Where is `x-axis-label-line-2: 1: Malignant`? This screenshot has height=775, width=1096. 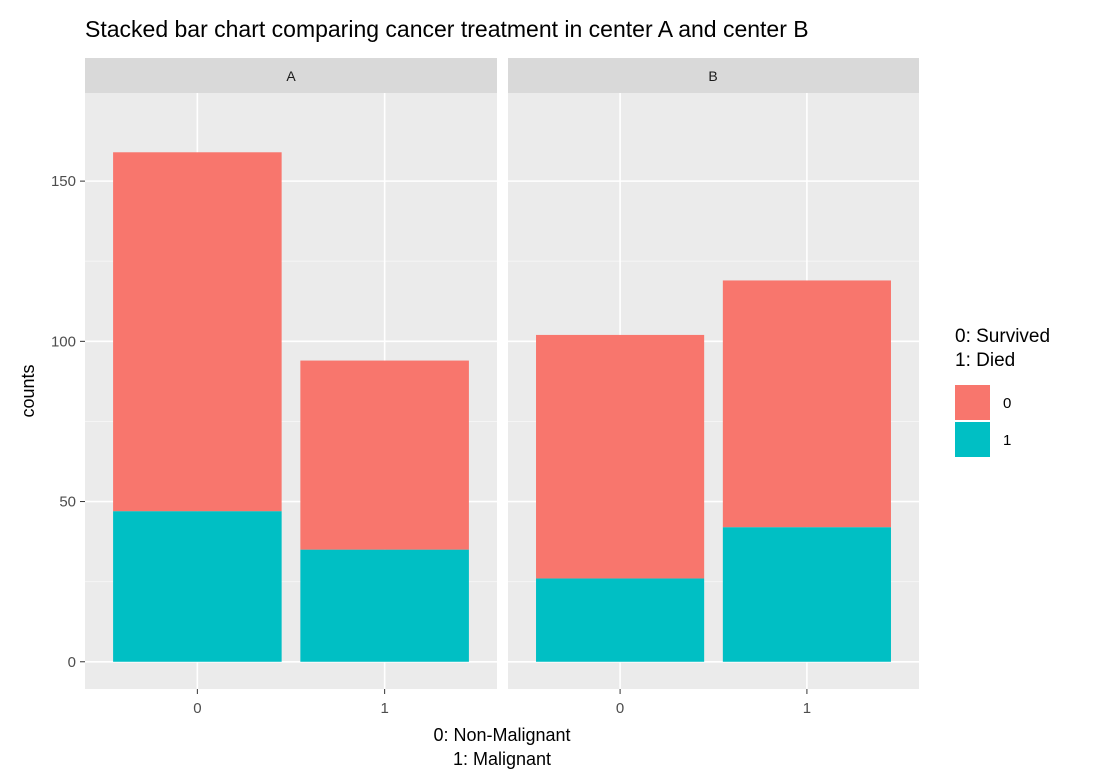 x-axis-label-line-2: 1: Malignant is located at coordinates (502, 759).